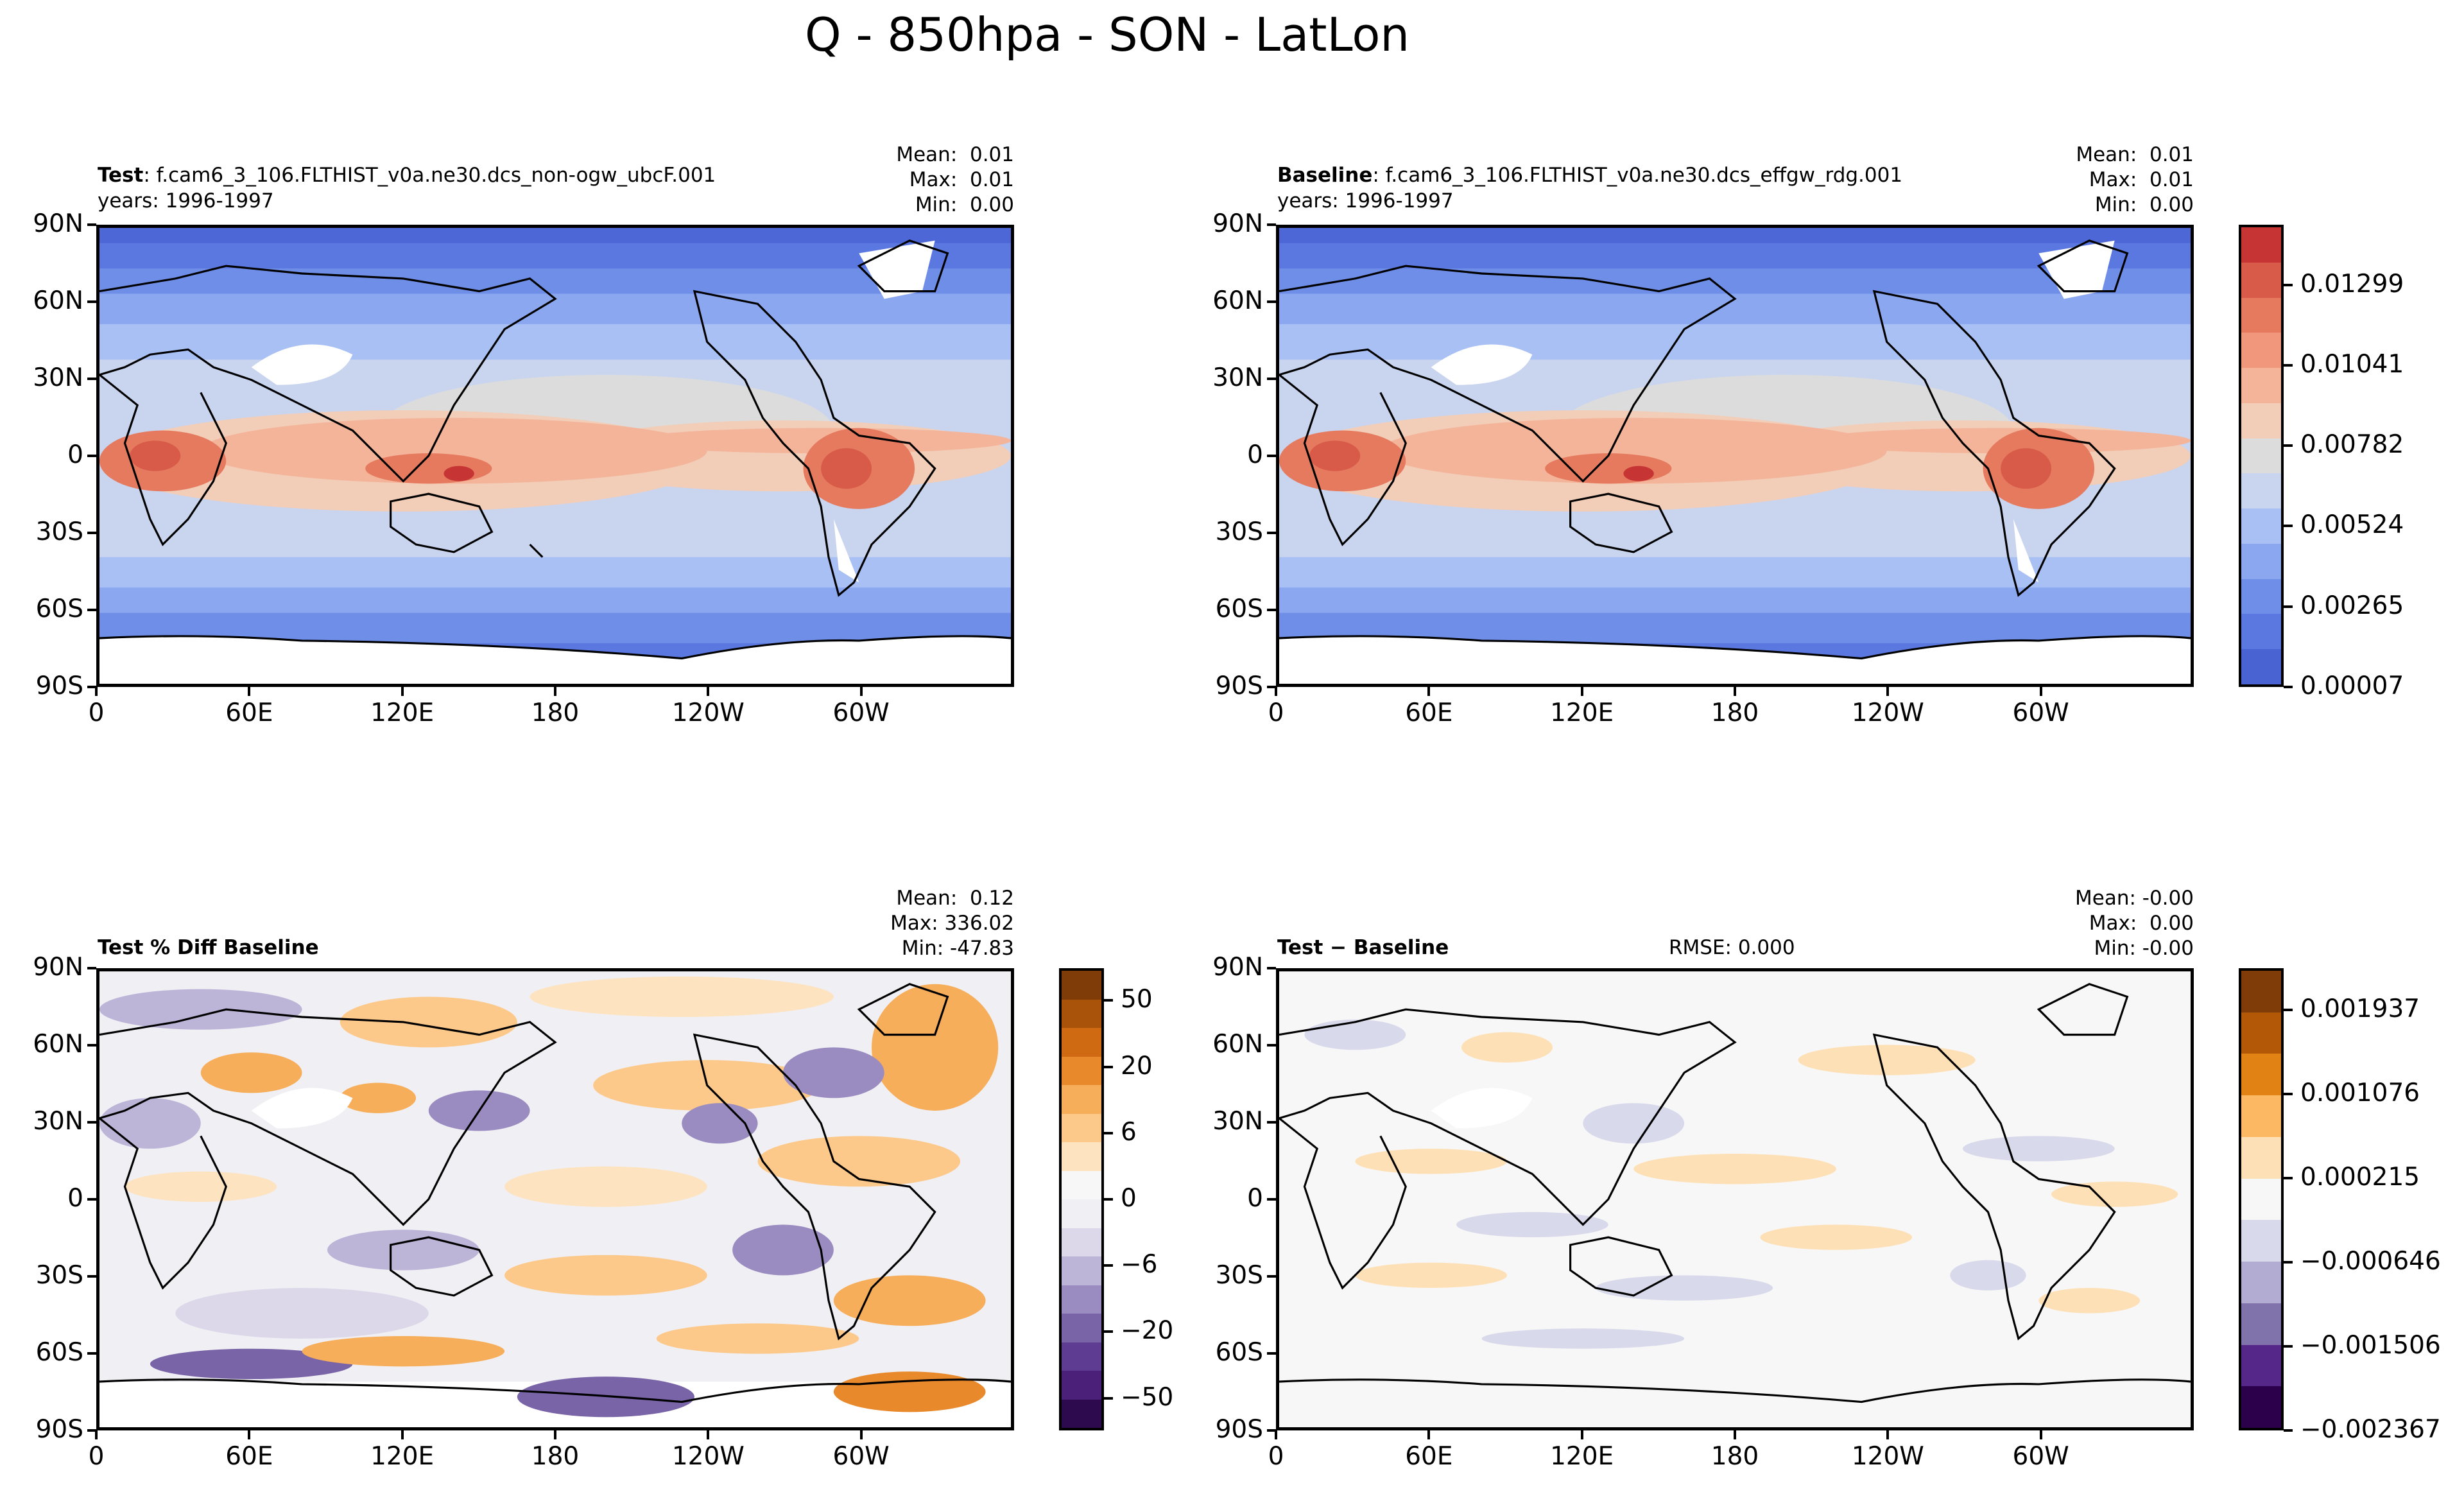 Image resolution: width=2464 pixels, height=1494 pixels. Describe the element at coordinates (555, 1199) in the screenshot. I see `pctdiff-map-canvas` at that location.